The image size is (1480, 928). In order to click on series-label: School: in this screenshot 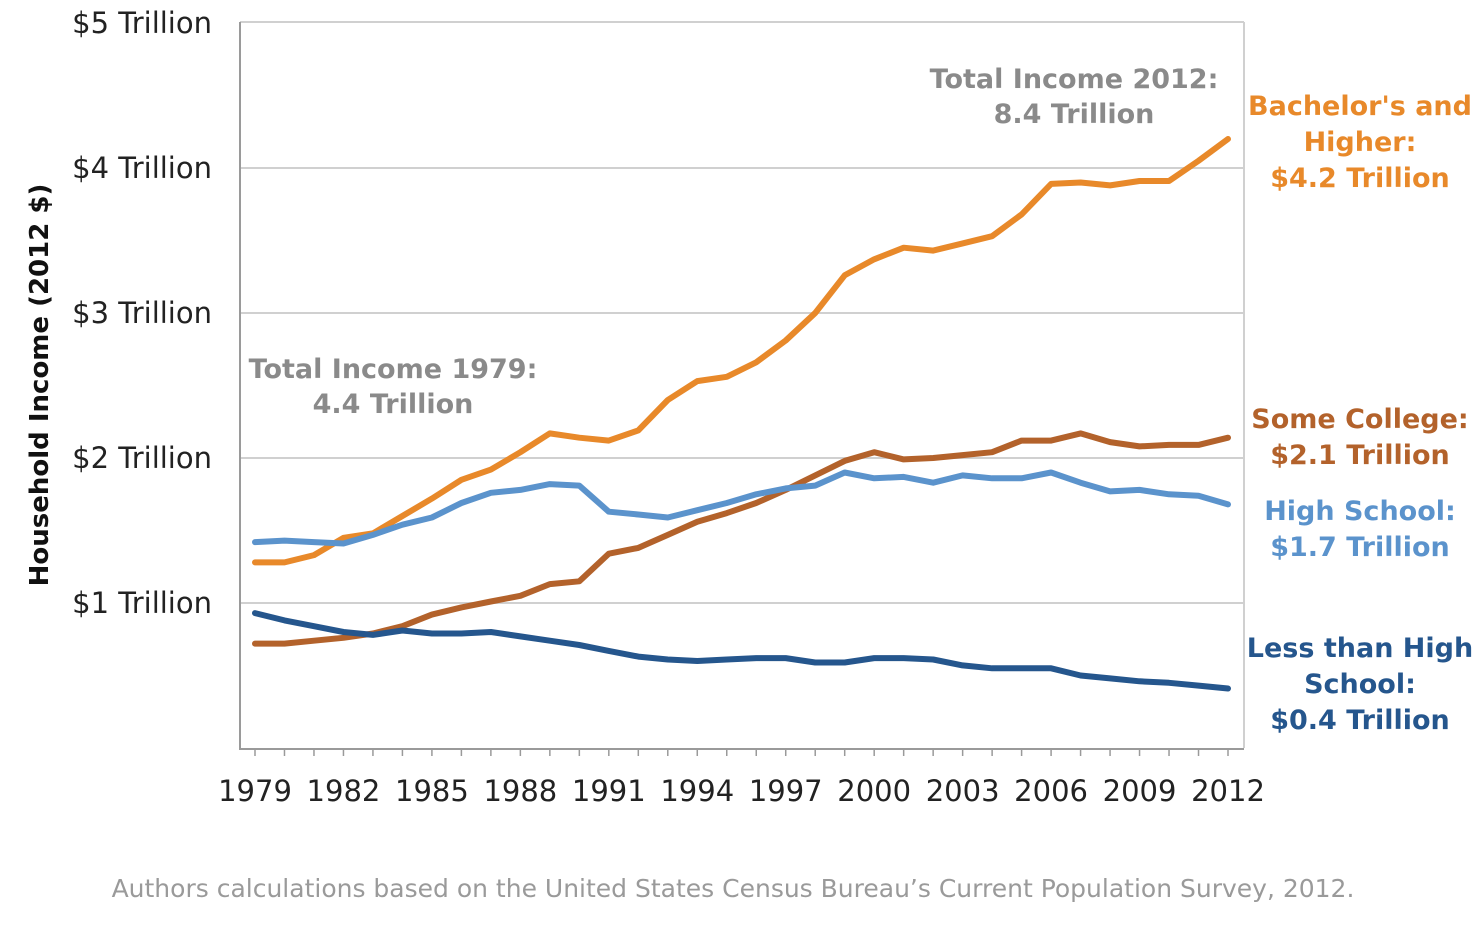, I will do `click(1360, 684)`.